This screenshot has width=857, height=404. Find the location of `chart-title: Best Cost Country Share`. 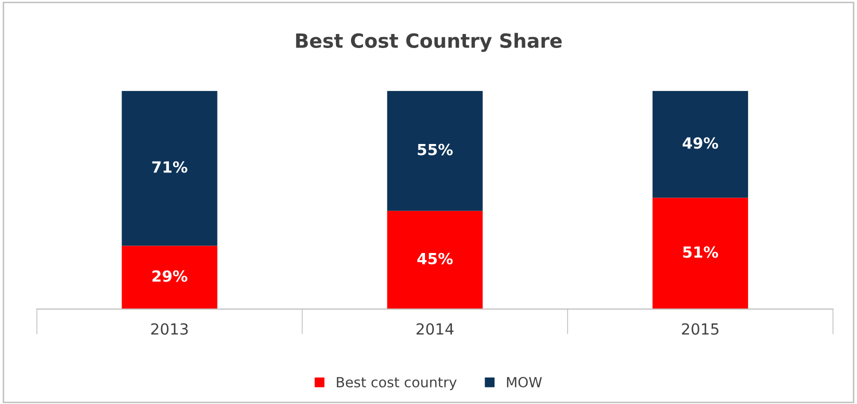

chart-title: Best Cost Country Share is located at coordinates (429, 42).